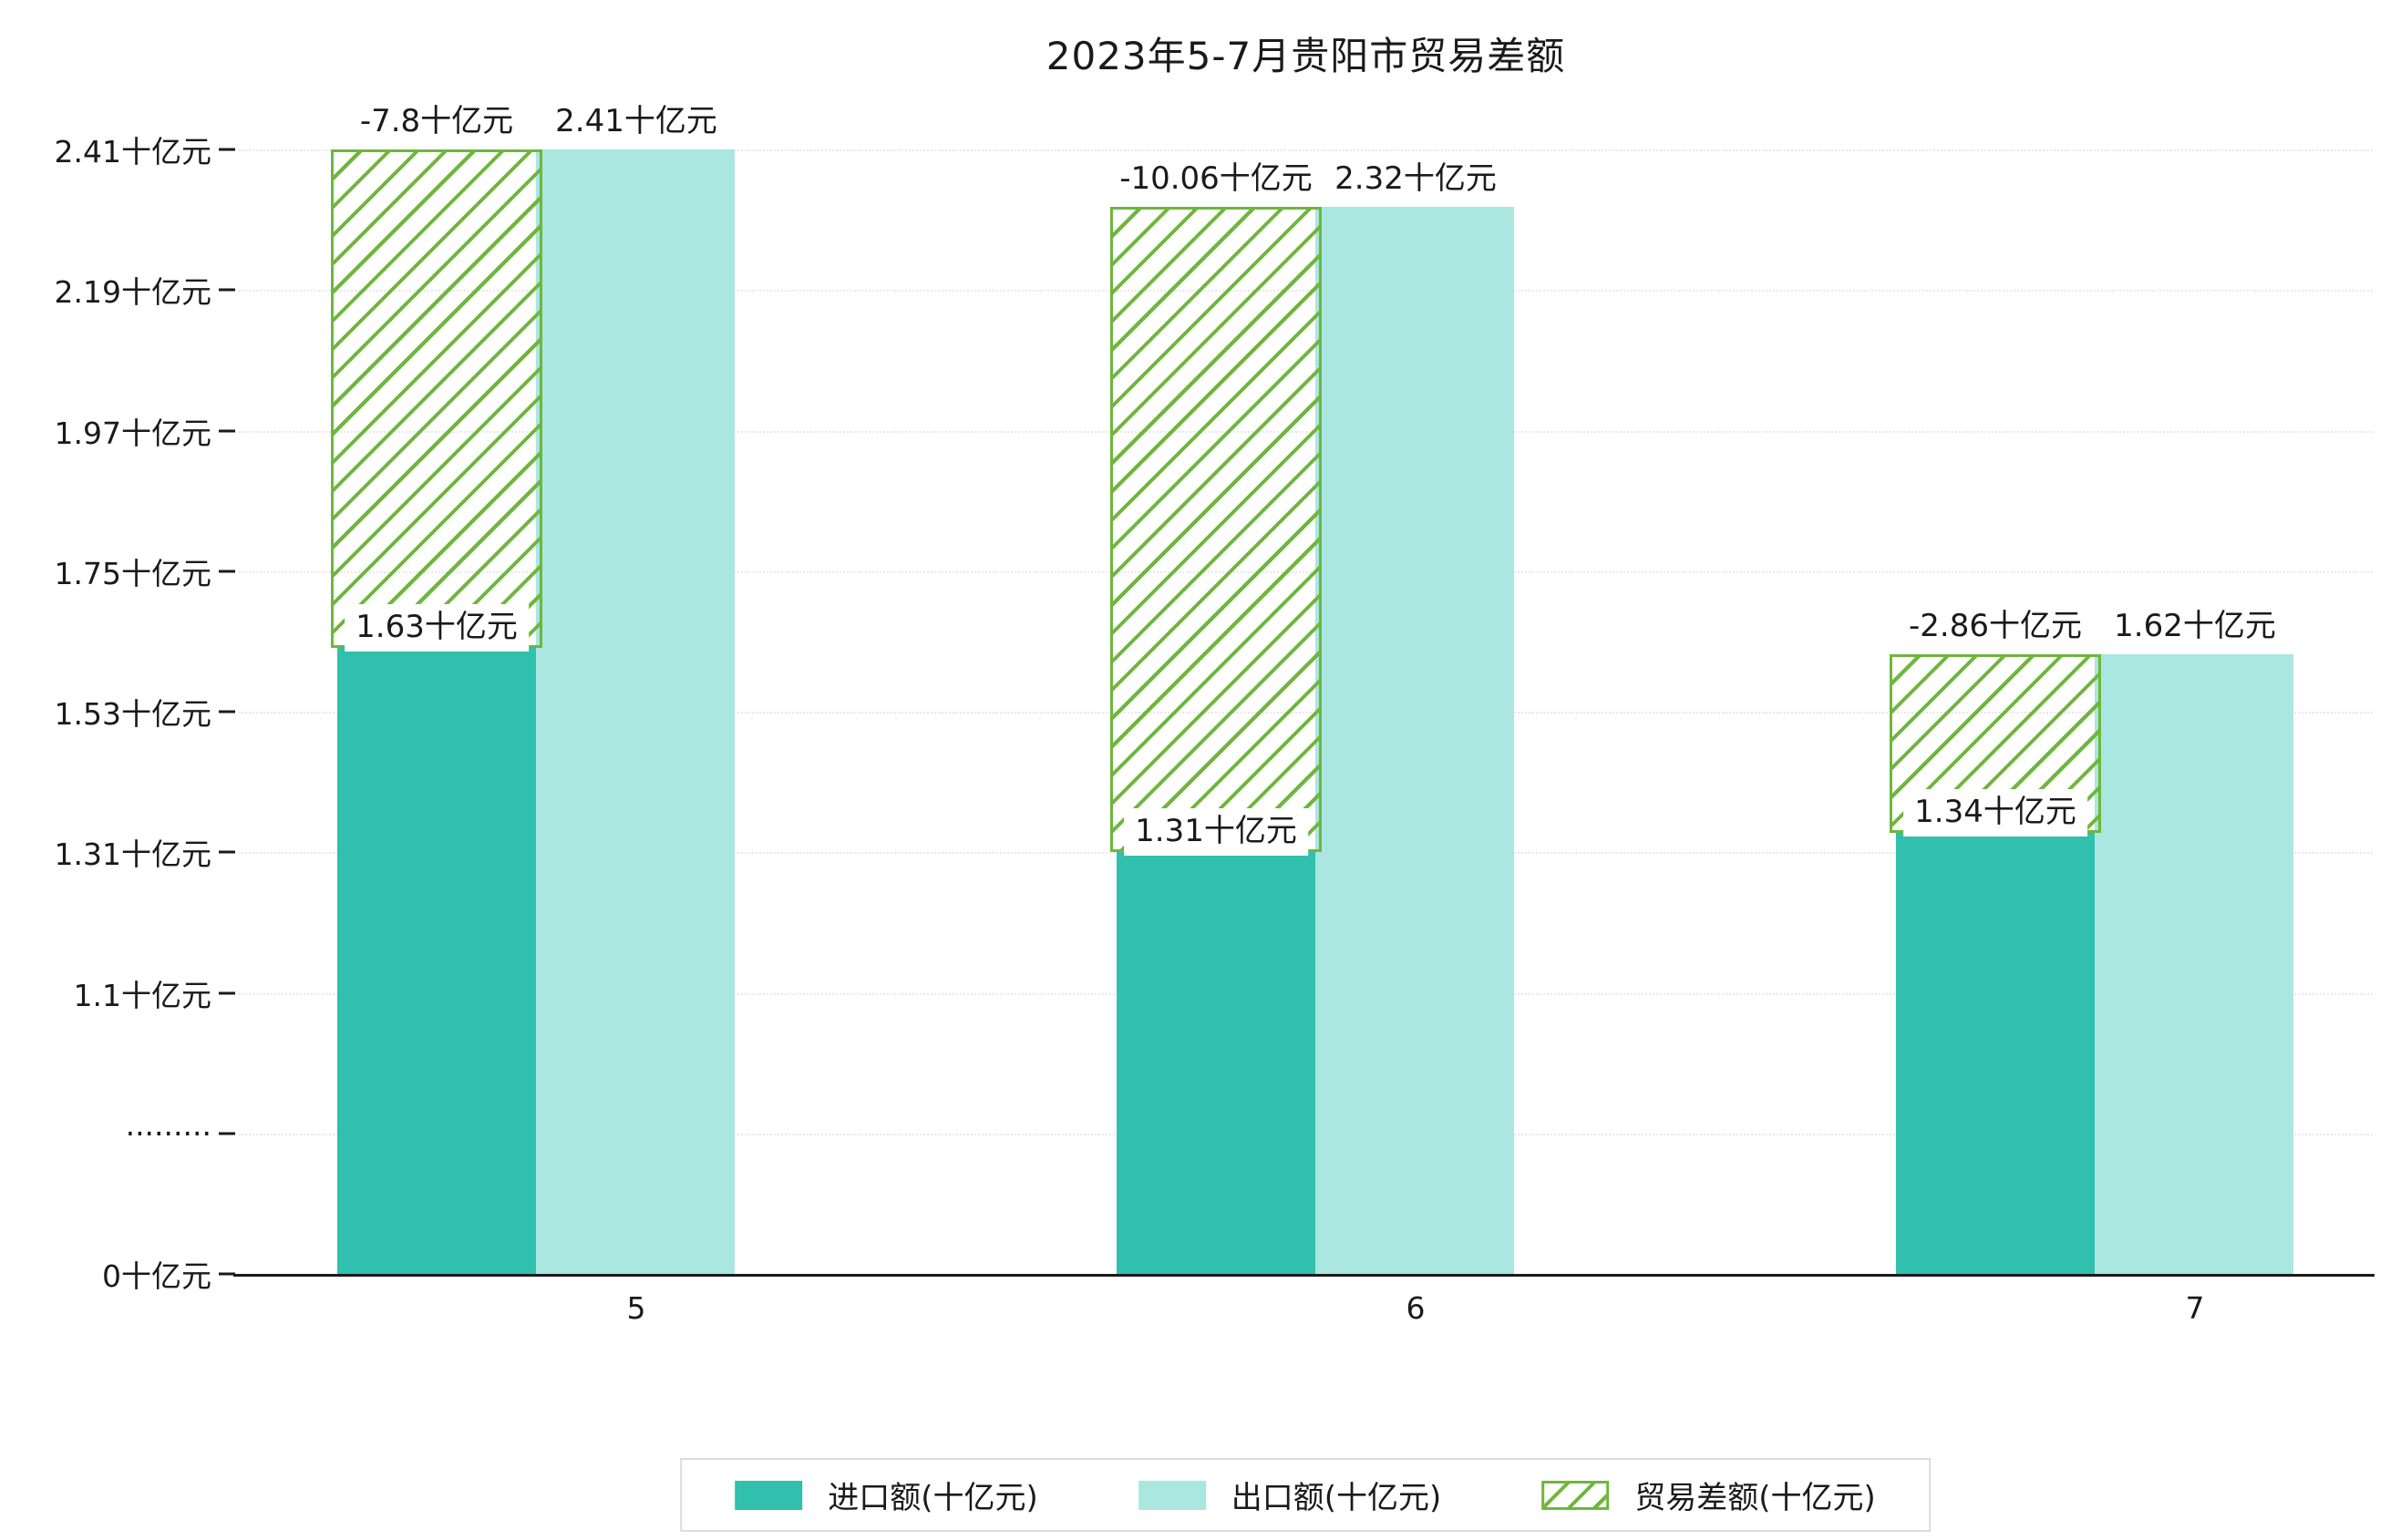 The image size is (2390, 1540). What do you see at coordinates (142, 995) in the screenshot?
I see `y-tick-label: 1.1十亿元` at bounding box center [142, 995].